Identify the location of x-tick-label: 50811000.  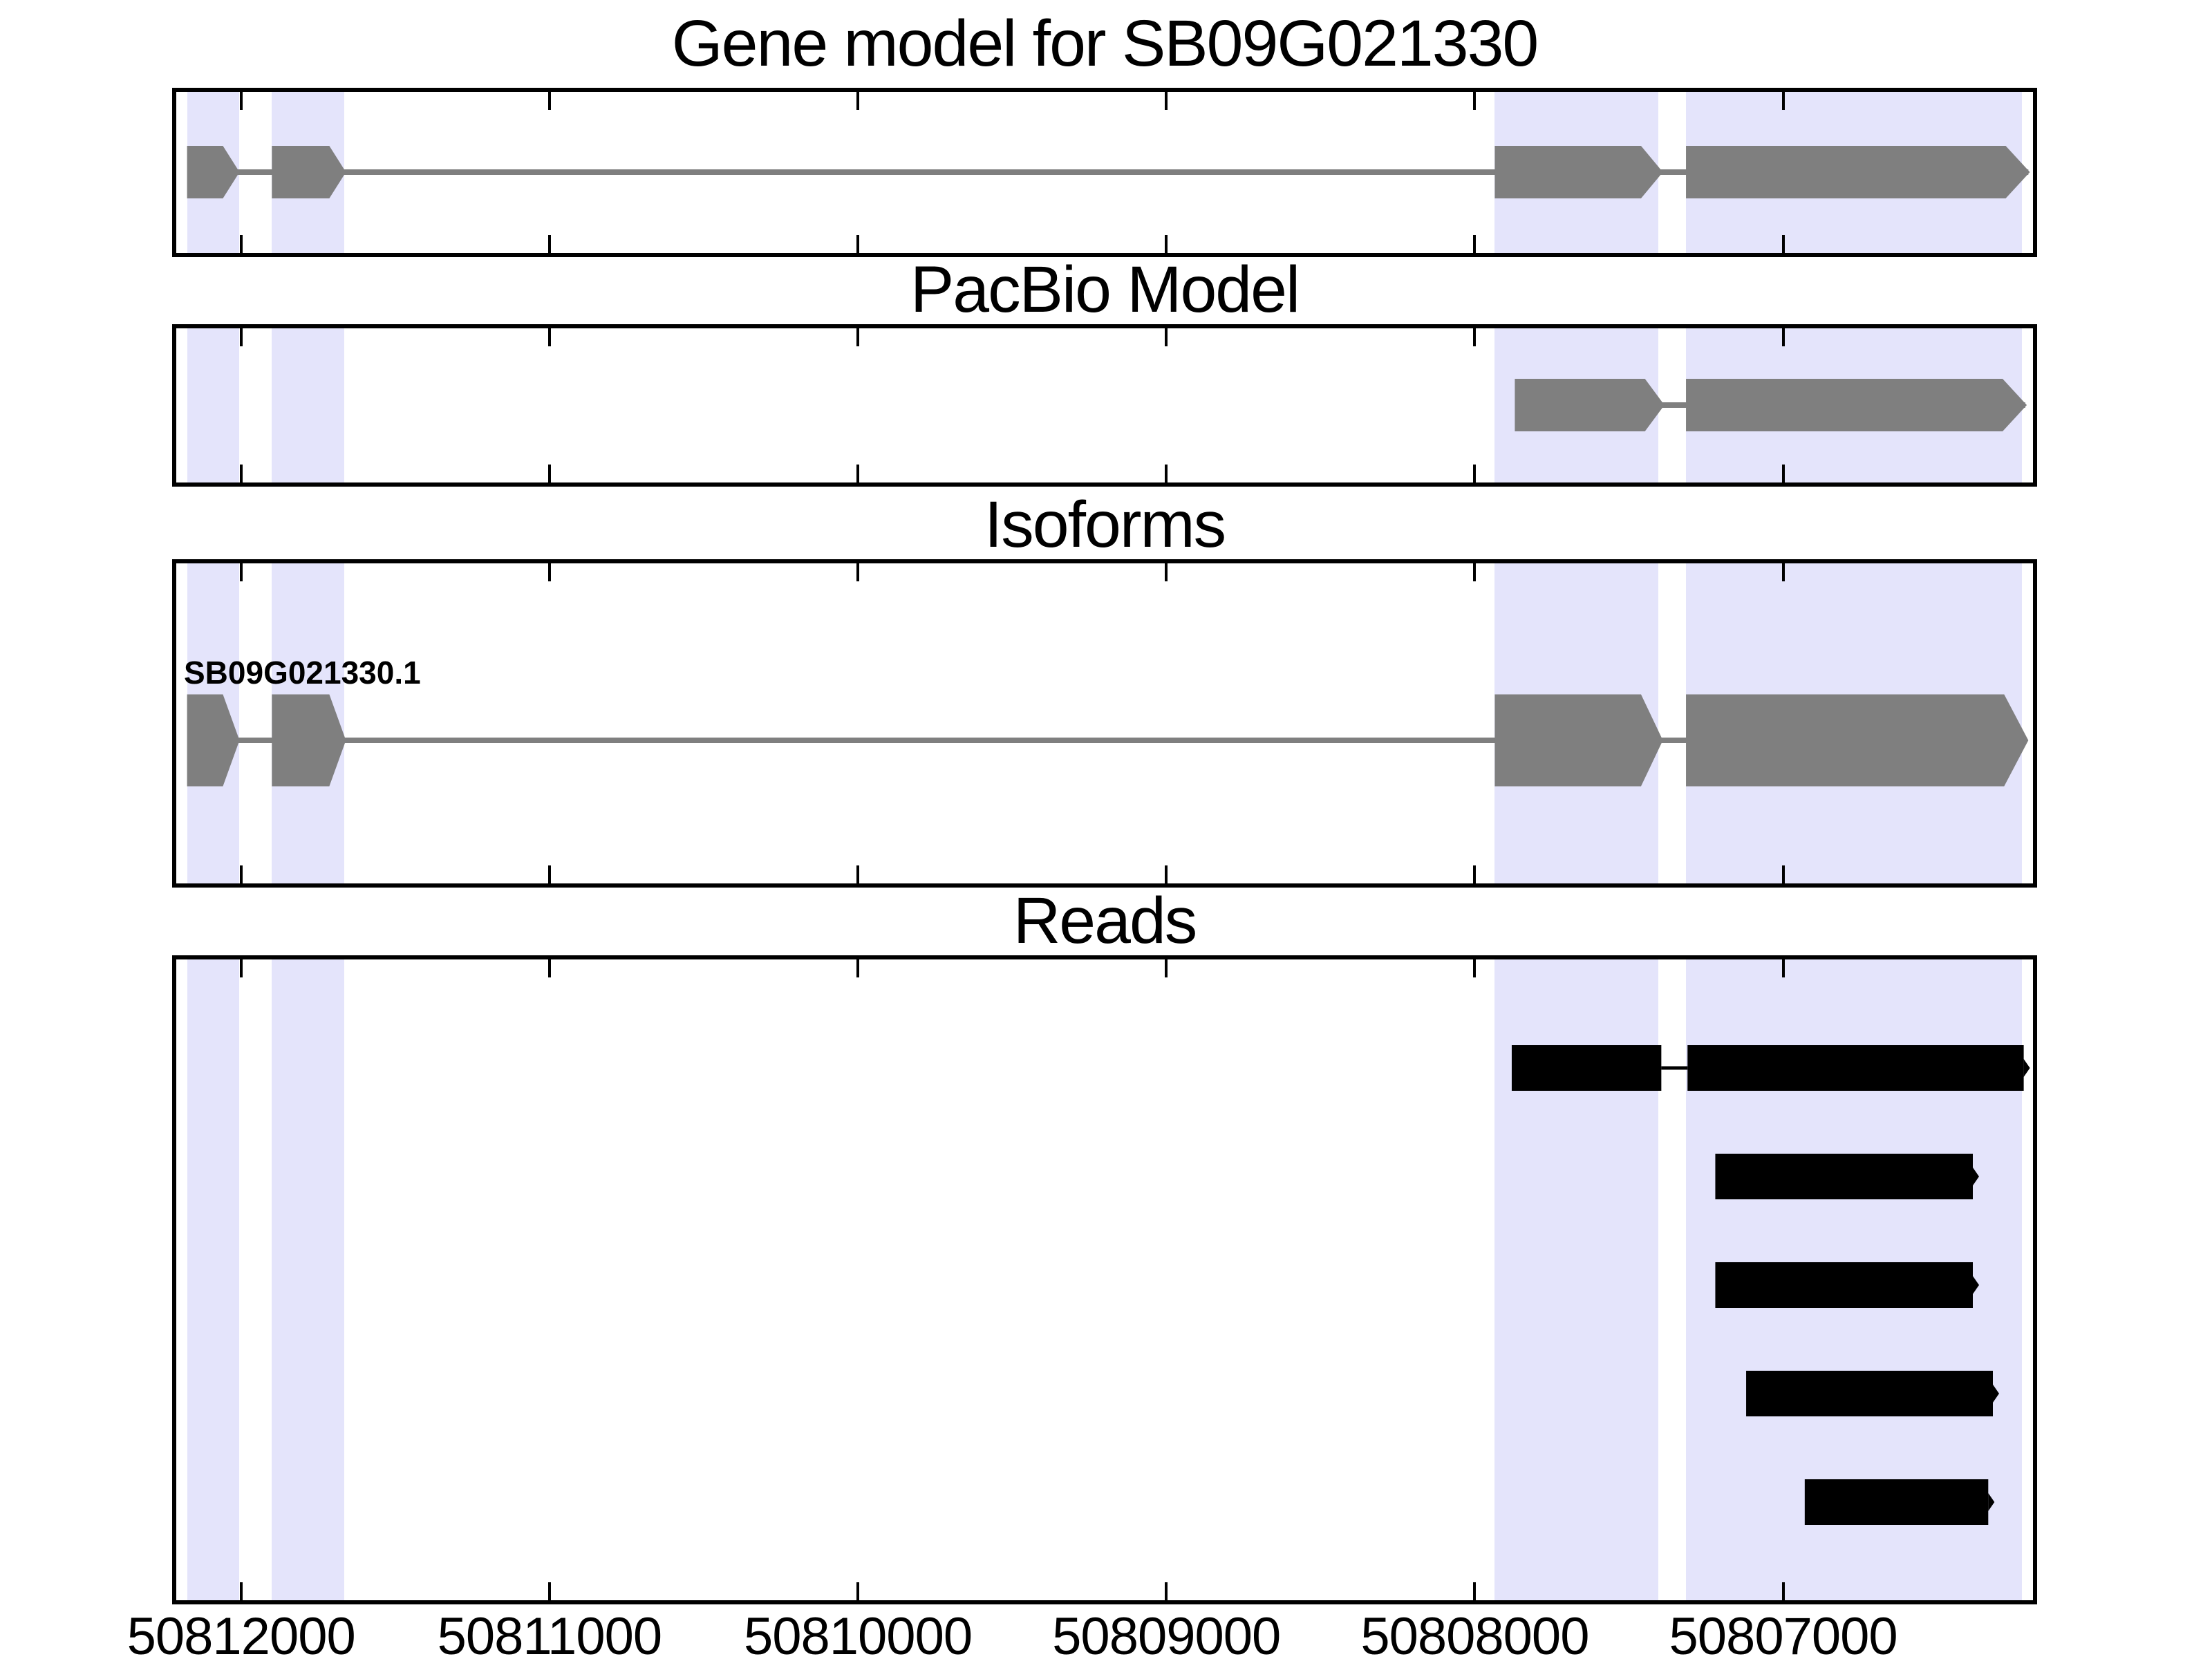
(550, 1633).